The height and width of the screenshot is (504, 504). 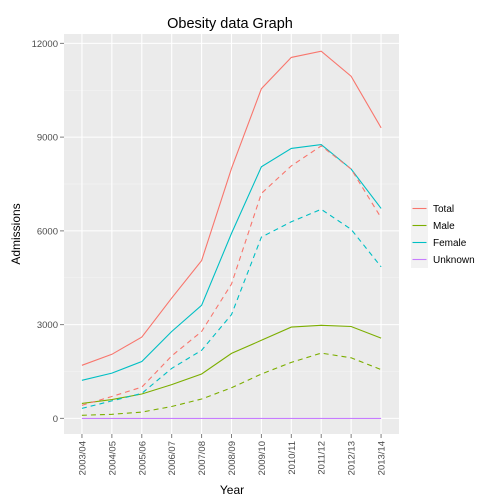 What do you see at coordinates (142, 458) in the screenshot?
I see `x-tick-label: 2005/06` at bounding box center [142, 458].